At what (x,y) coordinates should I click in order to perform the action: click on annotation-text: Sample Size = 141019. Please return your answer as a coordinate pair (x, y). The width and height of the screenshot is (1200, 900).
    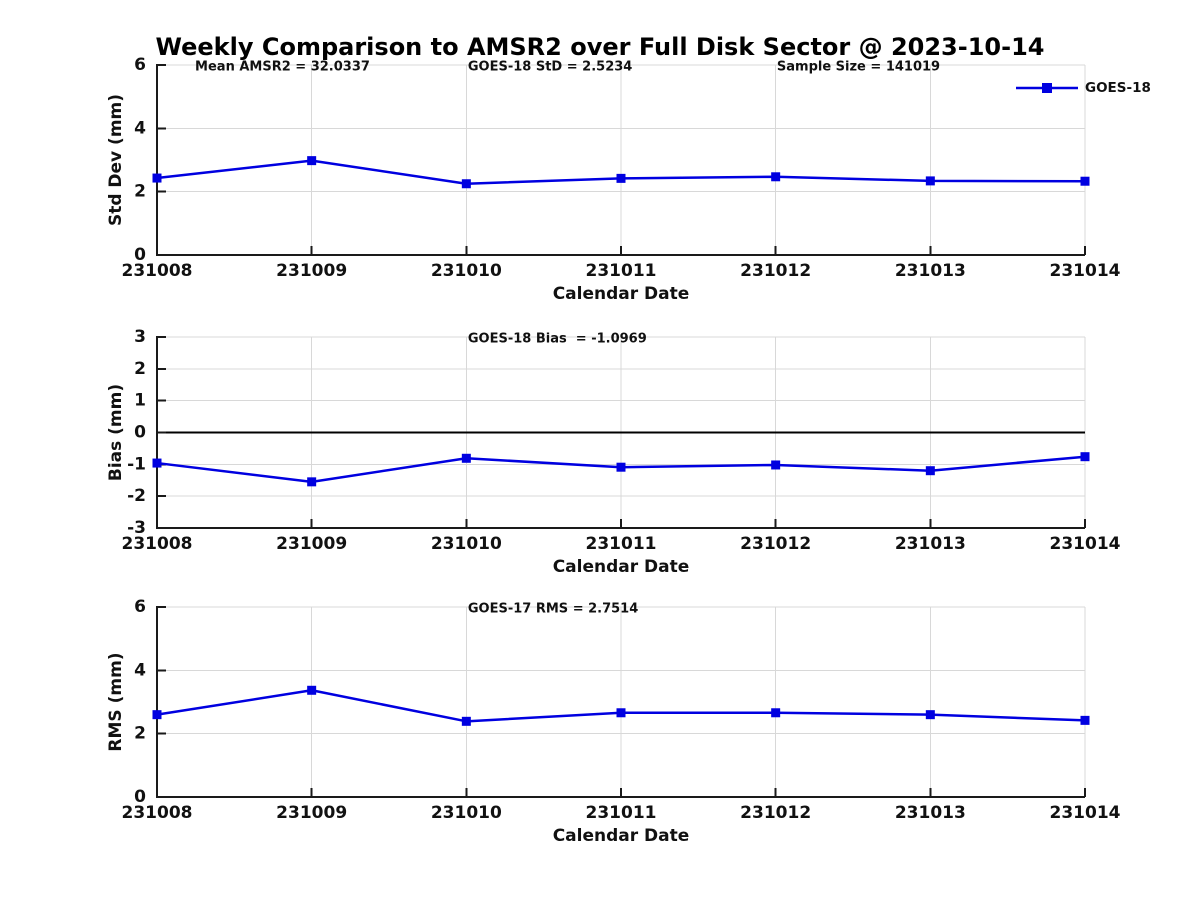
    Looking at the image, I should click on (858, 67).